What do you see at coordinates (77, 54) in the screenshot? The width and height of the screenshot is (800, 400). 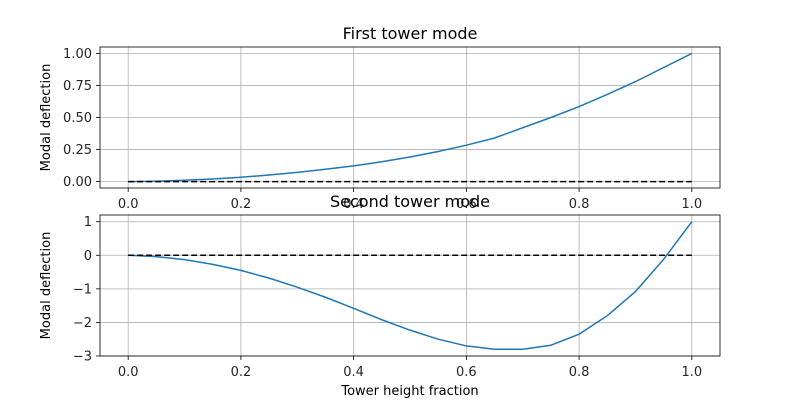 I see `y-tick-label: 1.00` at bounding box center [77, 54].